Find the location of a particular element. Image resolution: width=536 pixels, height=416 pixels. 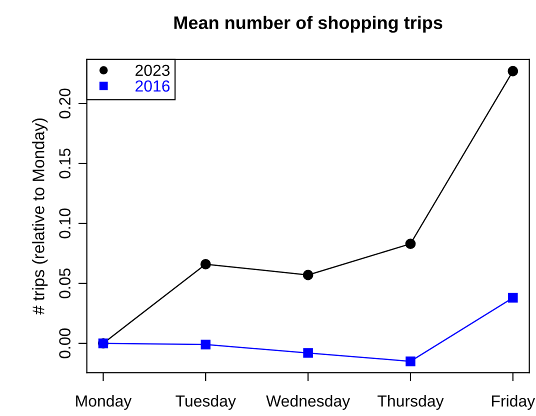

y-tick-label: 0.05 is located at coordinates (64, 283).